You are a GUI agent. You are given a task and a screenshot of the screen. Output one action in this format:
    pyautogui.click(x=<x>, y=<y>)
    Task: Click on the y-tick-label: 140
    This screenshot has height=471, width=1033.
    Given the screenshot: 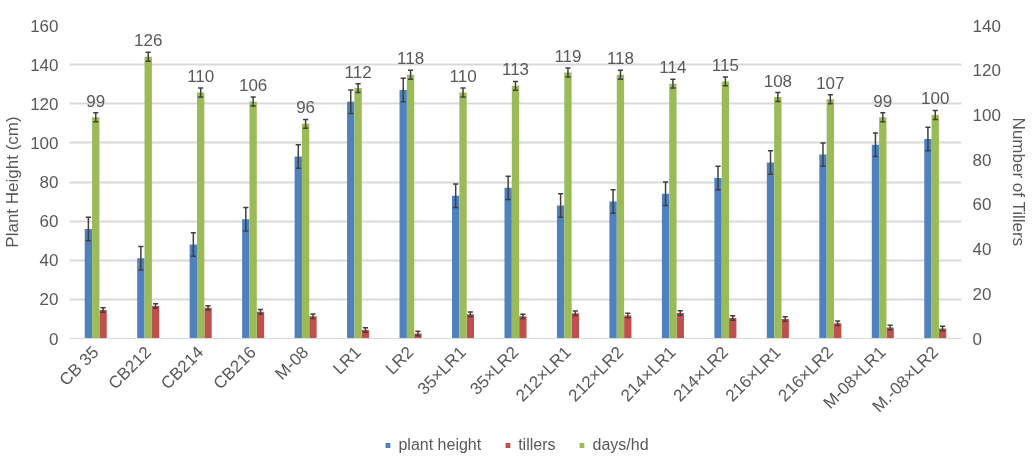 What is the action you would take?
    pyautogui.click(x=44, y=65)
    